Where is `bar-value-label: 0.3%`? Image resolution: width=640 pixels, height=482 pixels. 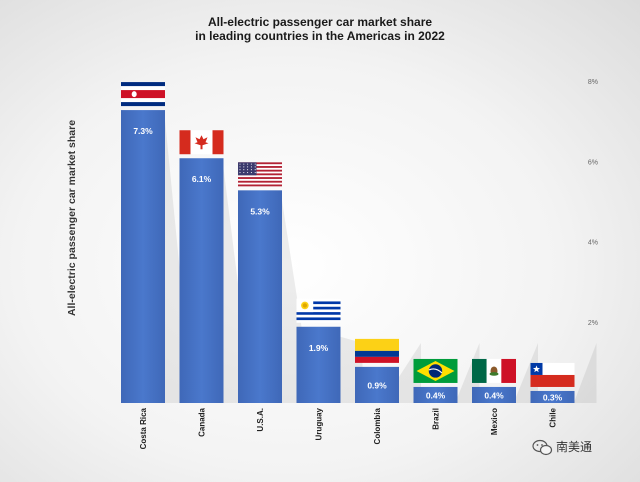
bar-value-label: 0.3% is located at coordinates (553, 397).